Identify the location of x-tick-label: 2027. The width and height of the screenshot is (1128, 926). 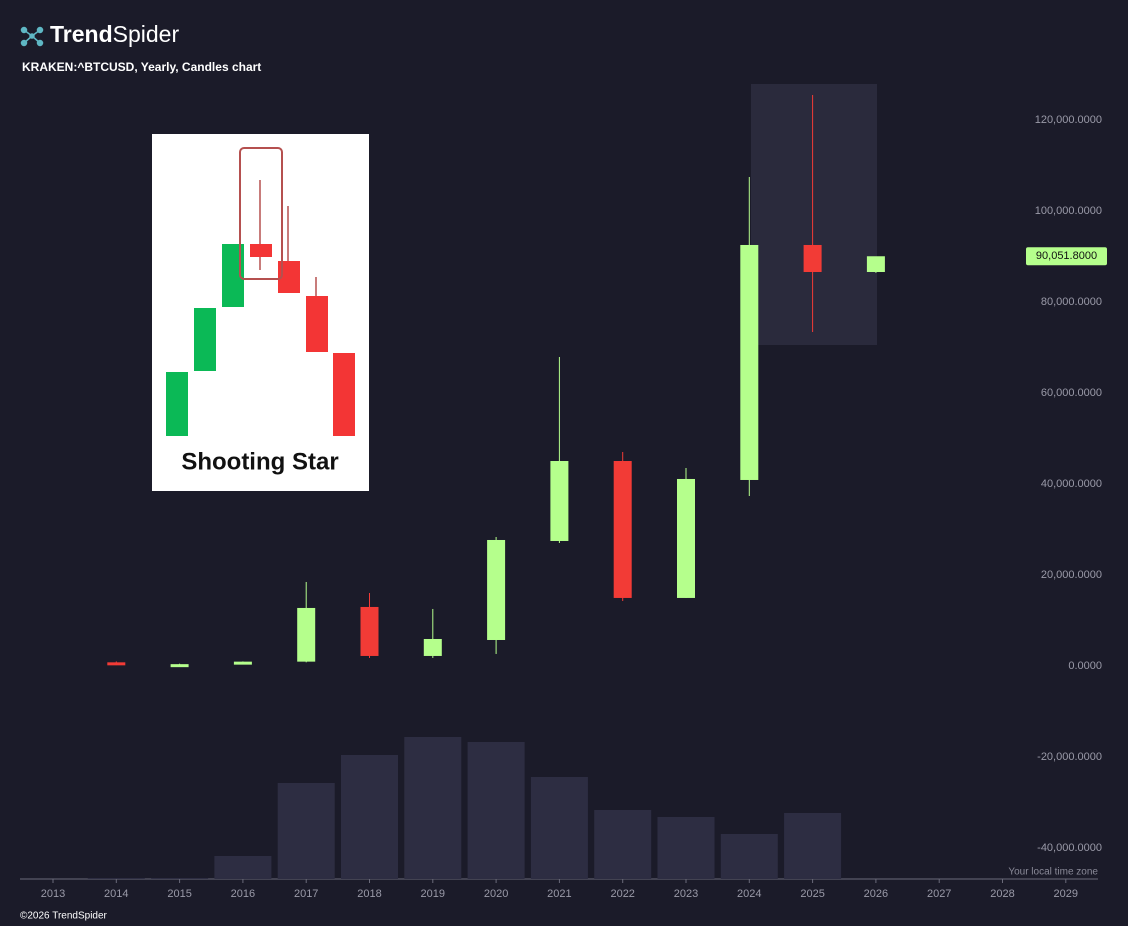
(939, 894).